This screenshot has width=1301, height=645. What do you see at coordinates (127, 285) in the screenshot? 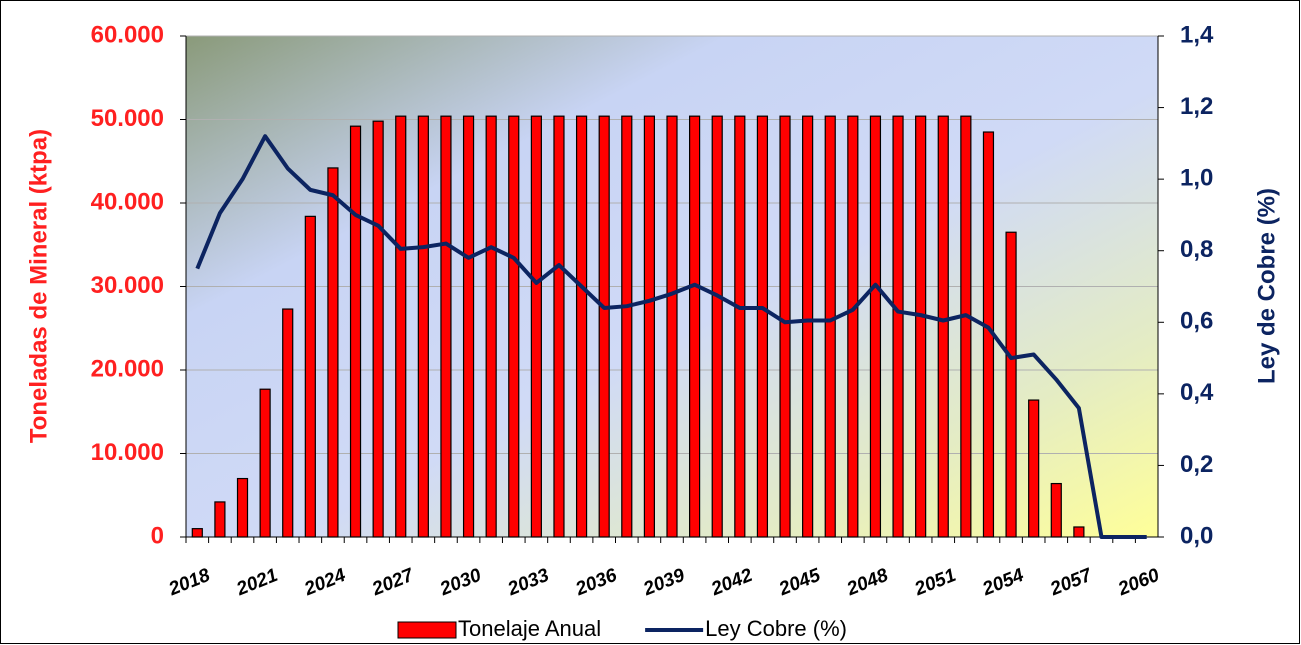
I see `y-tick-label: 30.000` at bounding box center [127, 285].